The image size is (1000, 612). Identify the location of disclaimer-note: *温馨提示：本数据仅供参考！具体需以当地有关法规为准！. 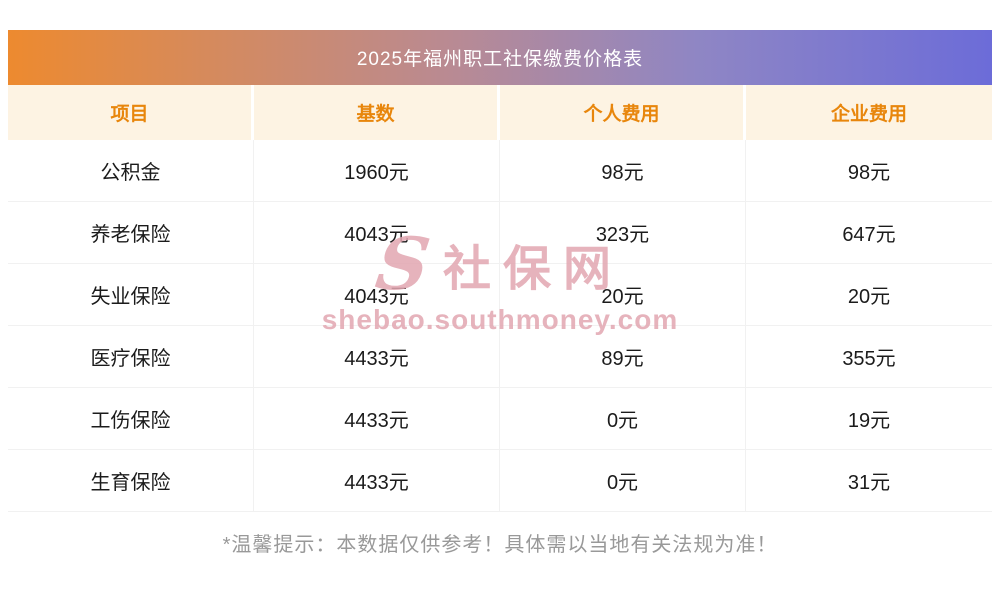
(500, 545).